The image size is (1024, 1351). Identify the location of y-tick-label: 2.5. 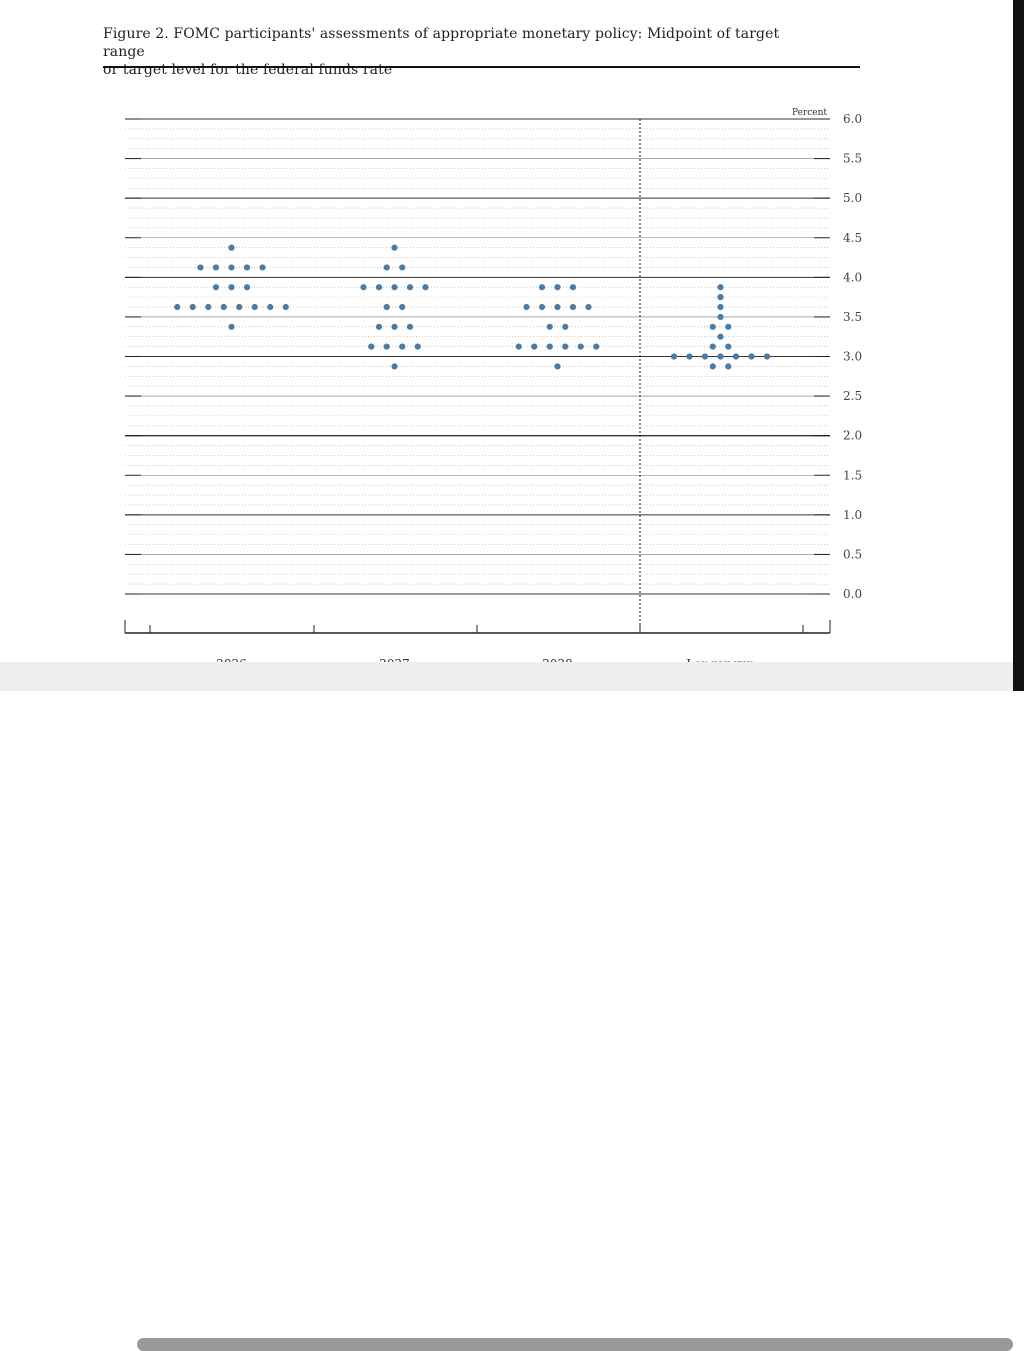
(852, 396).